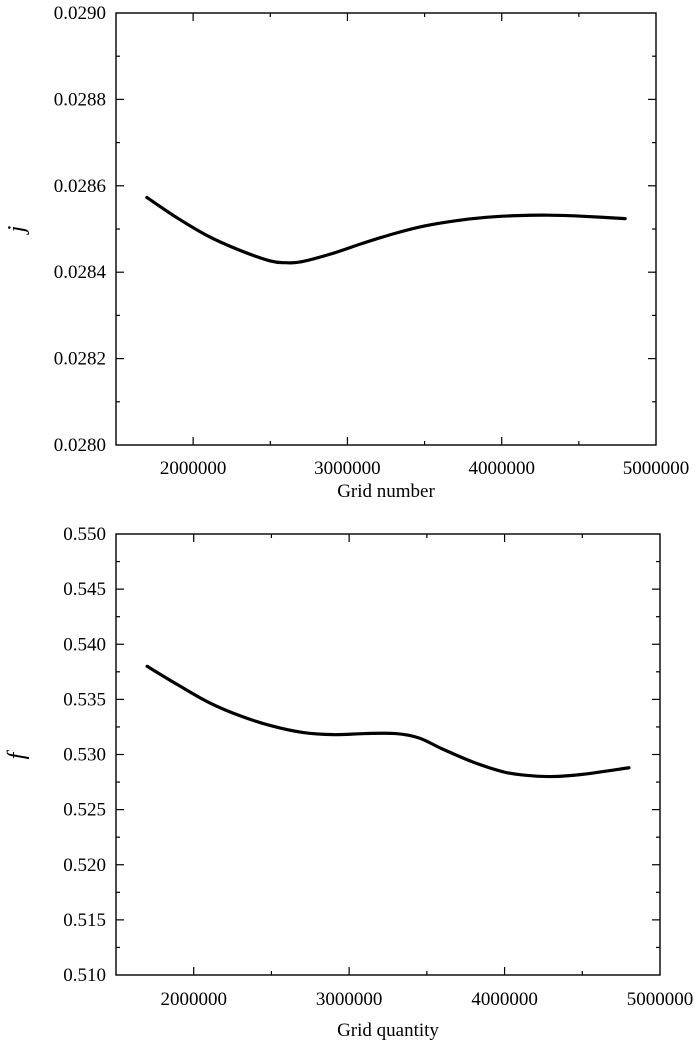 The width and height of the screenshot is (700, 1046). Describe the element at coordinates (84, 865) in the screenshot. I see `y-tick-label: 0.520` at that location.